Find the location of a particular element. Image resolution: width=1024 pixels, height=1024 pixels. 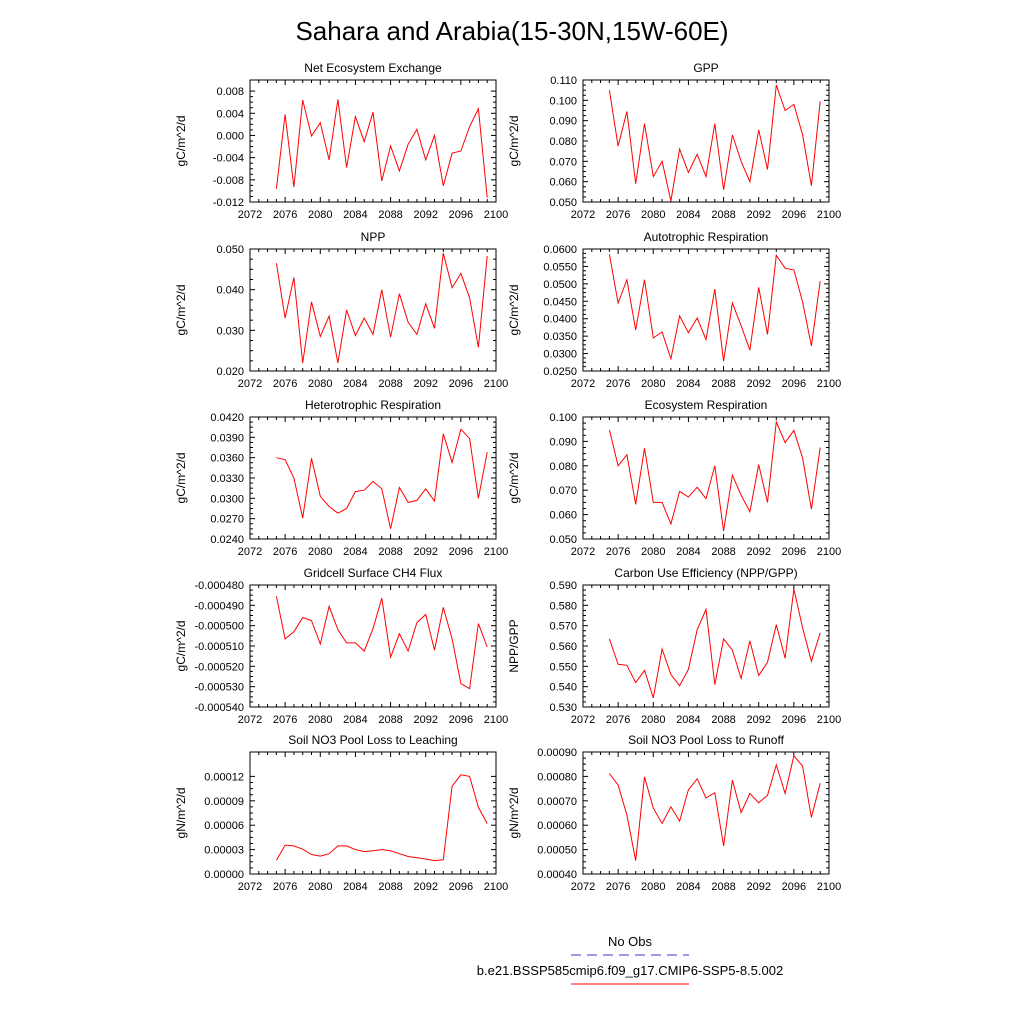

y-tick-label: 0.0390 is located at coordinates (227, 438).